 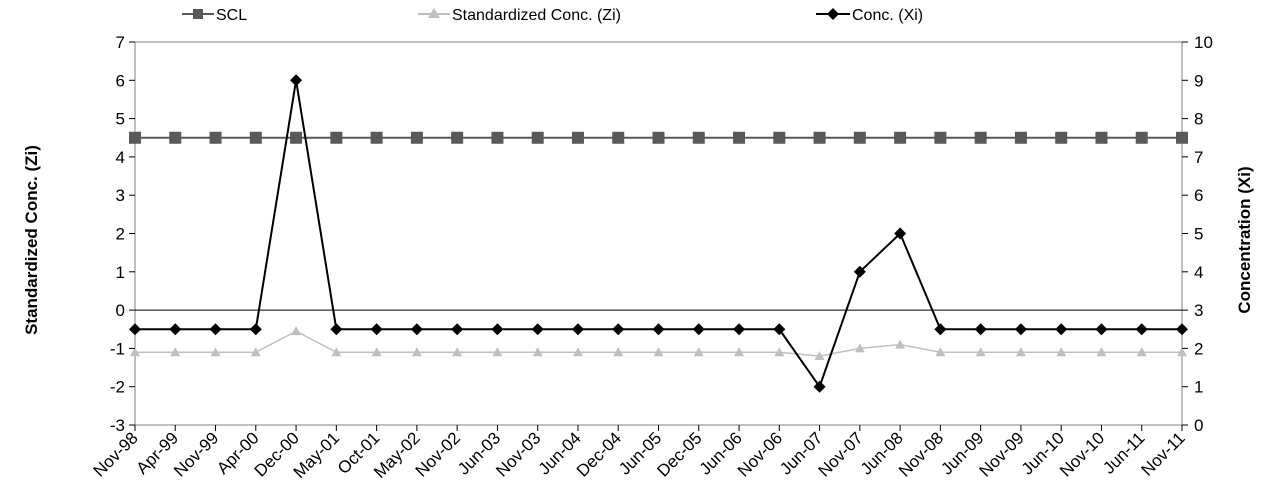 I want to click on x-tick-label: Nov-99, so click(x=196, y=454).